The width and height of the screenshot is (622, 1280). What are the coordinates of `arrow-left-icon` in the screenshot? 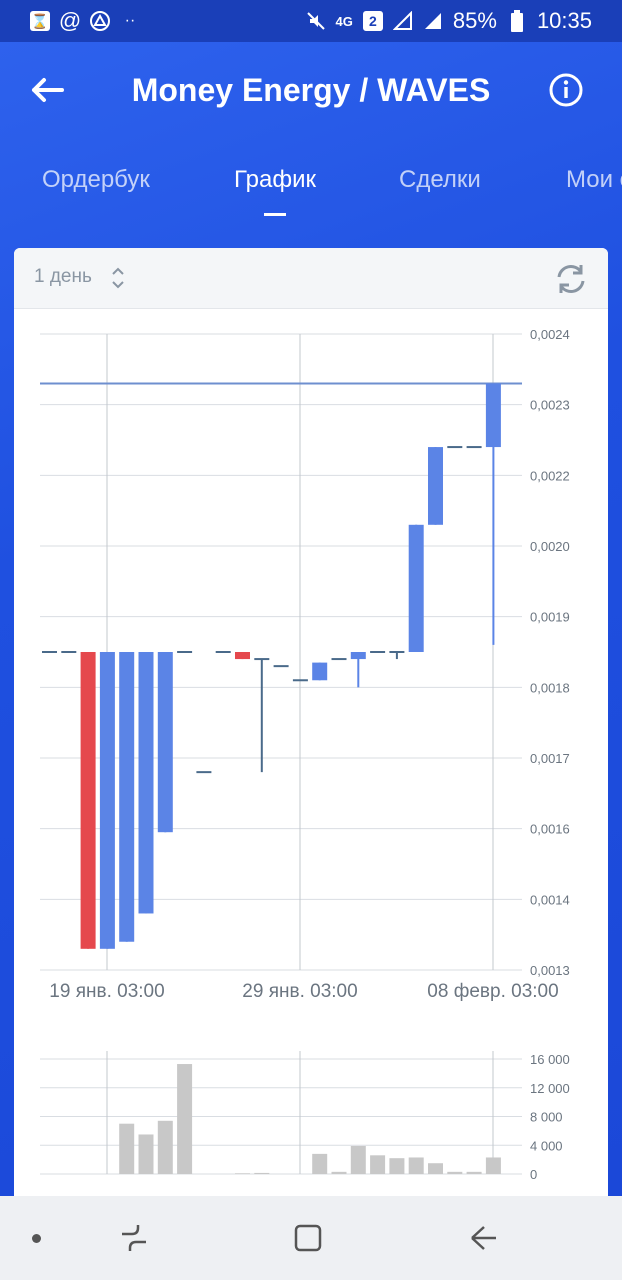 It's located at (48, 90).